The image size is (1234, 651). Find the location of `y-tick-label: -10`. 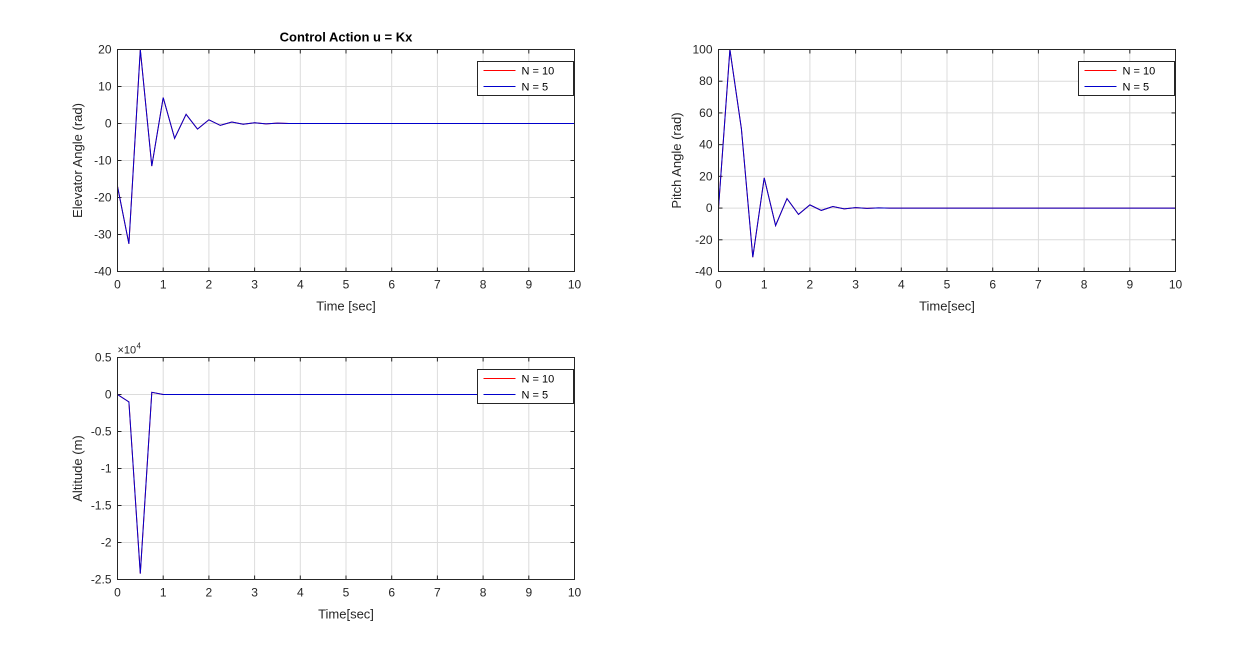

y-tick-label: -10 is located at coordinates (103, 161).